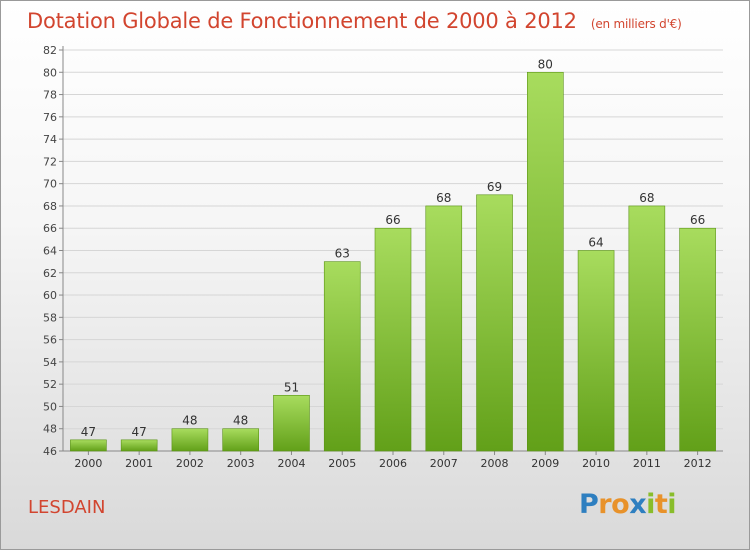  I want to click on y-tick-label: 62, so click(50, 273).